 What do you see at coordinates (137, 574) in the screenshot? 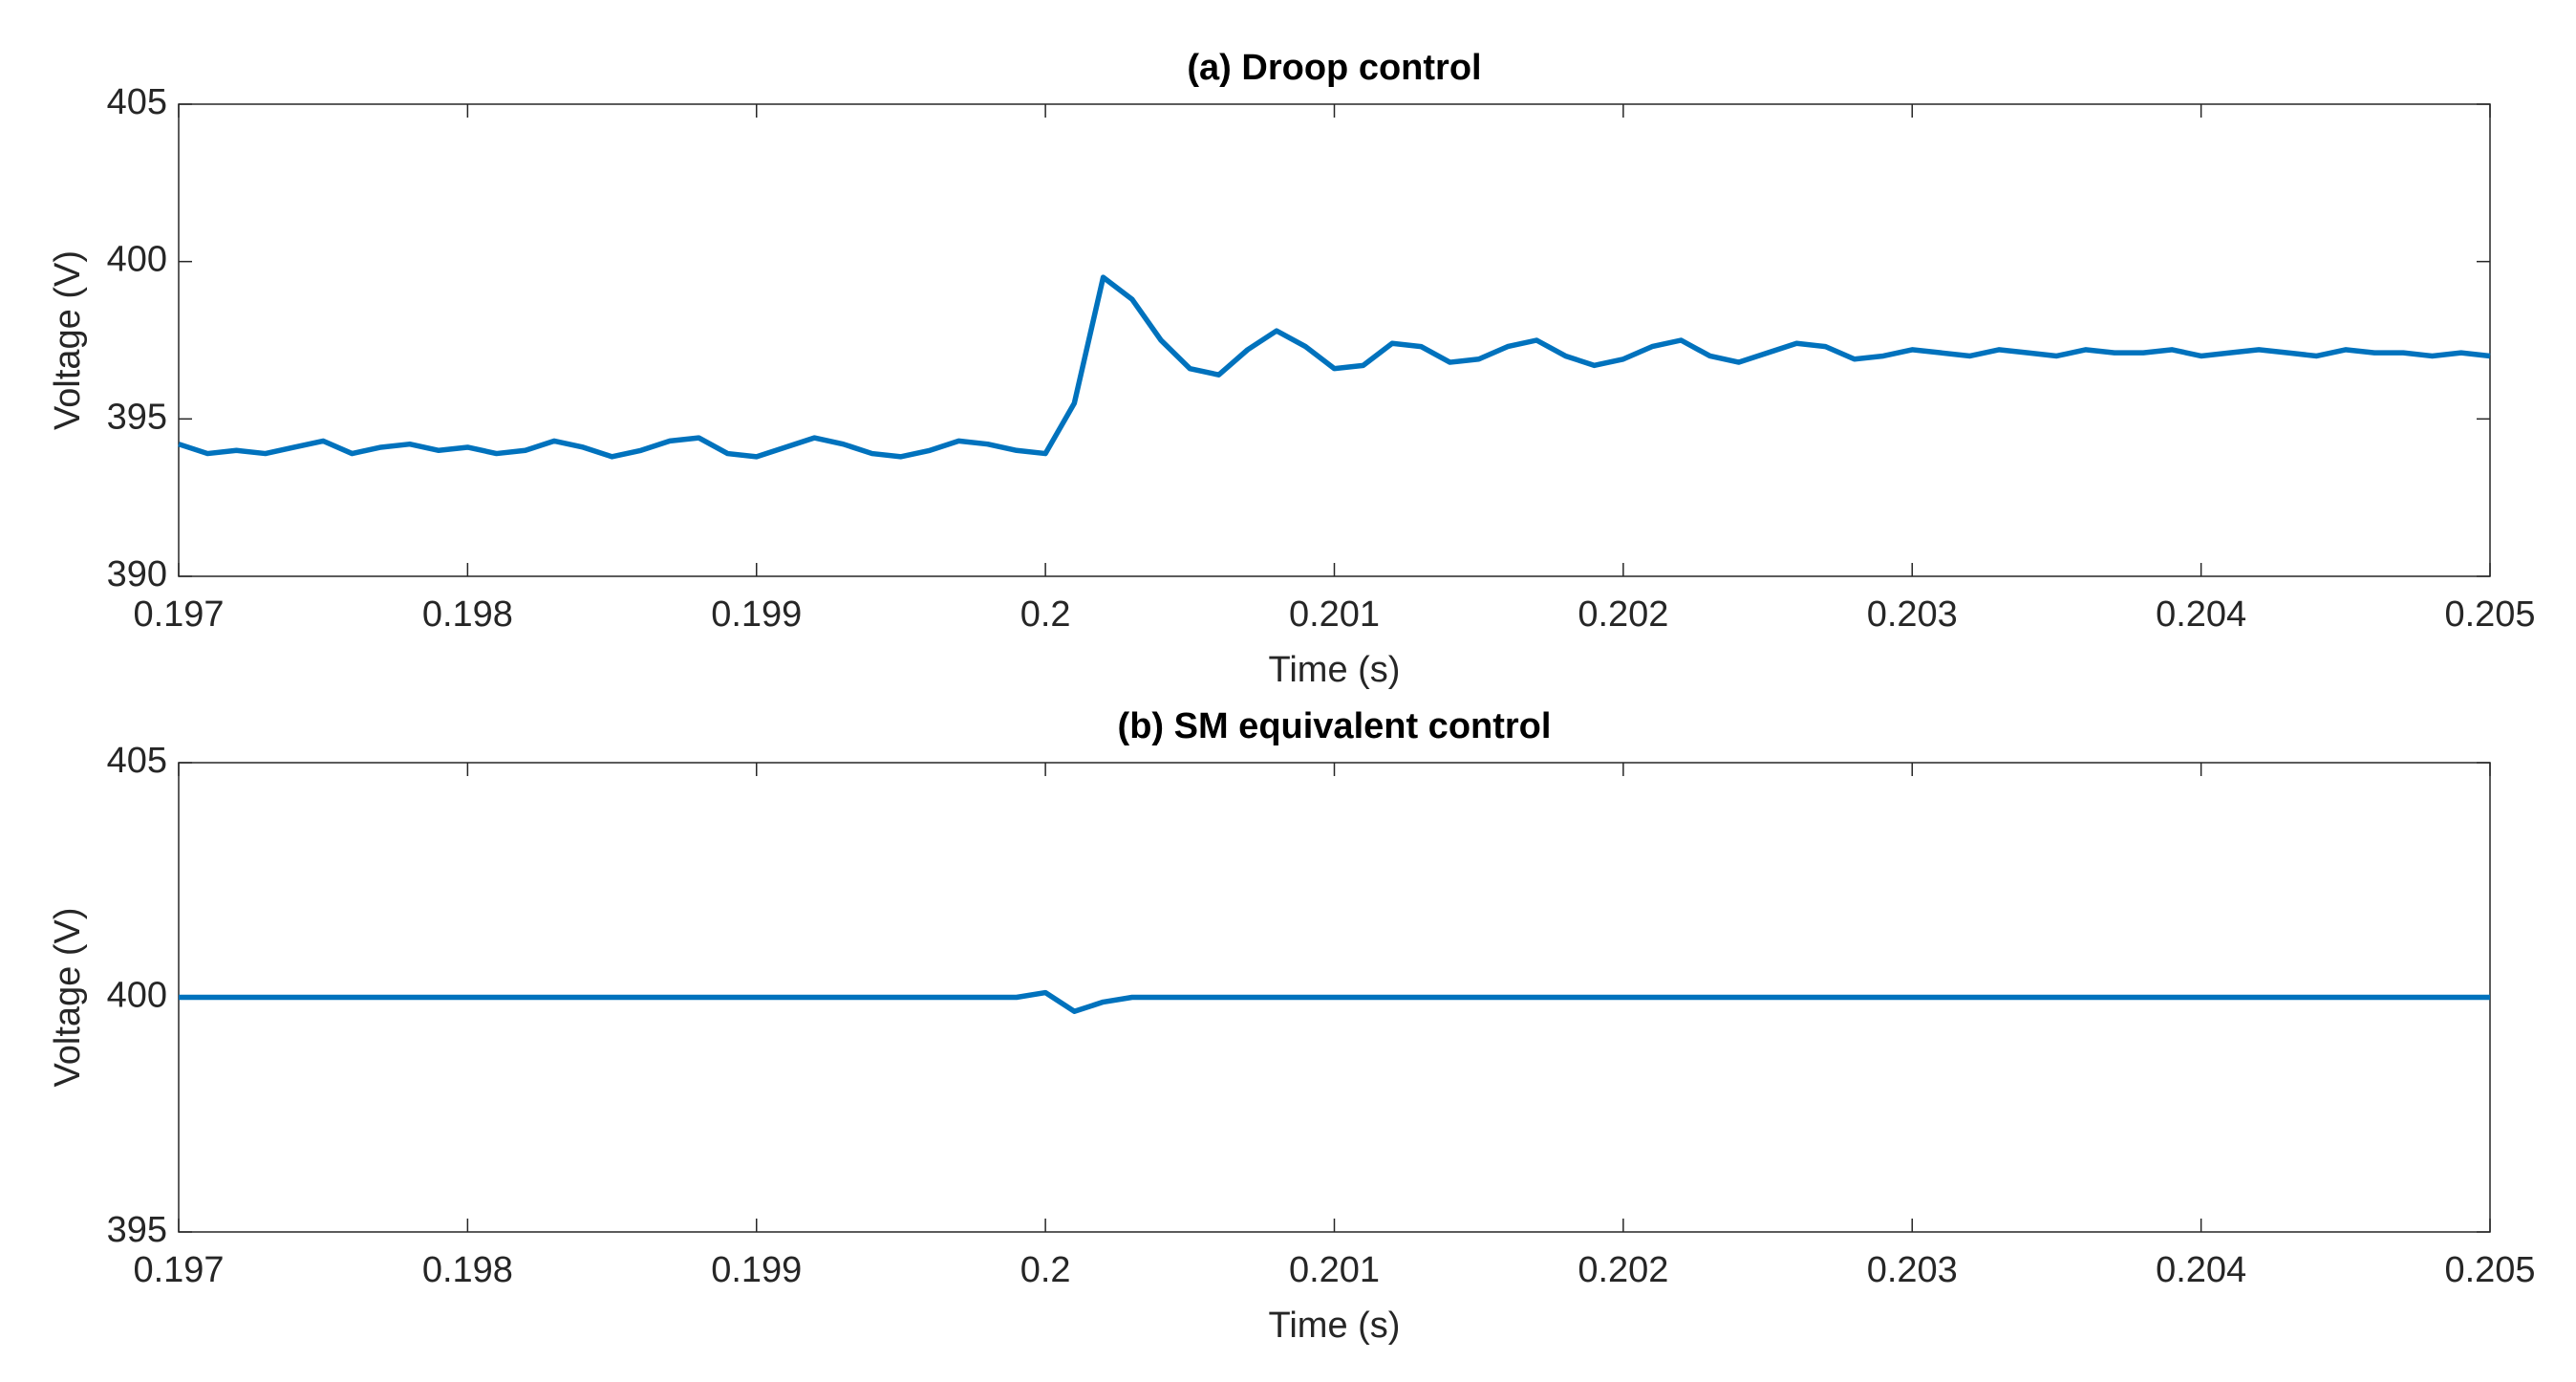
I see `y-tick-label: 390` at bounding box center [137, 574].